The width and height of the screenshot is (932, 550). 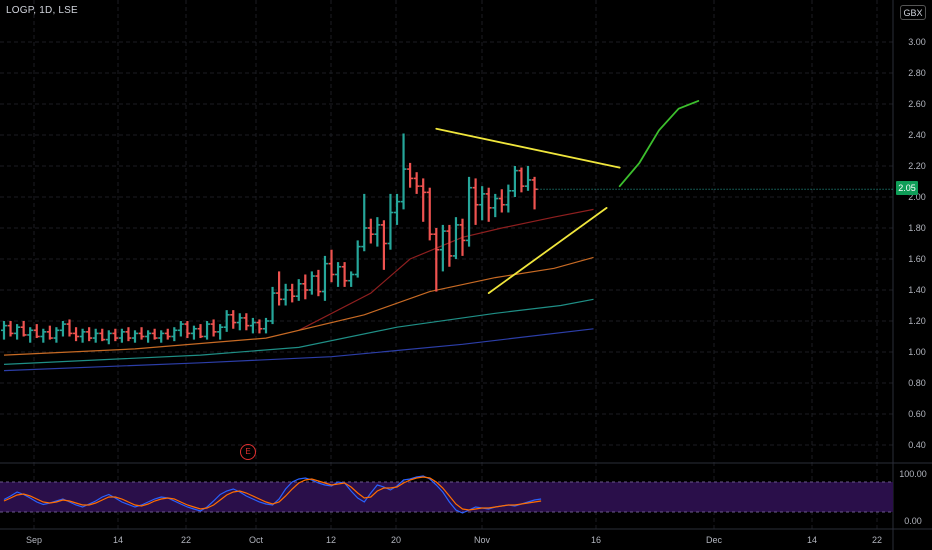 I want to click on time-tick-label: 16, so click(x=596, y=540).